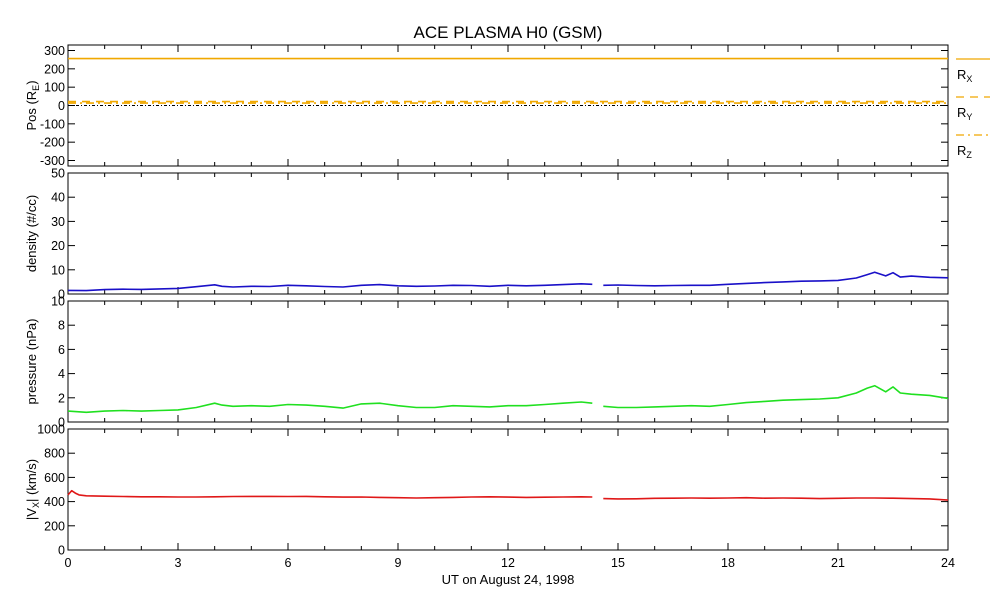  I want to click on y-tick-label: 20, so click(58, 246).